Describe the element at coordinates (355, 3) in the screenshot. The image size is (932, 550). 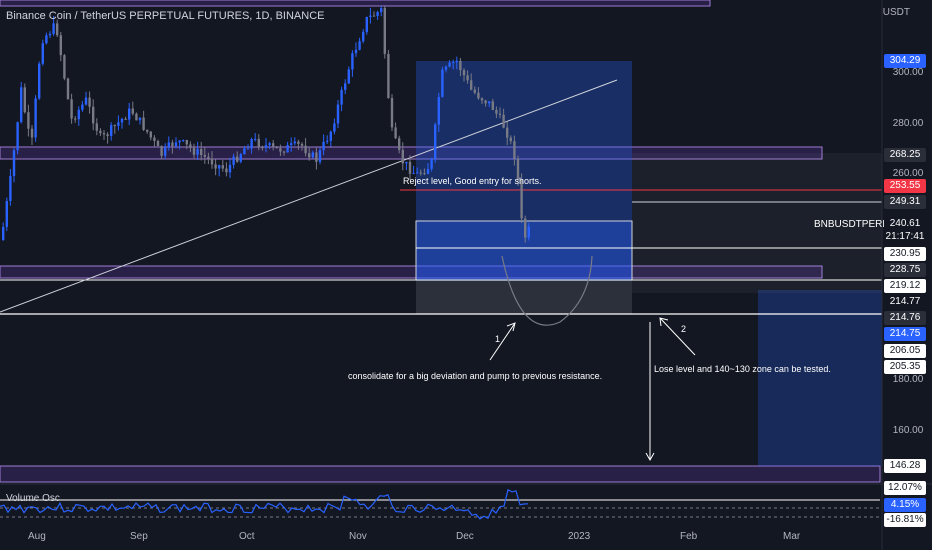
I see `top-zone` at that location.